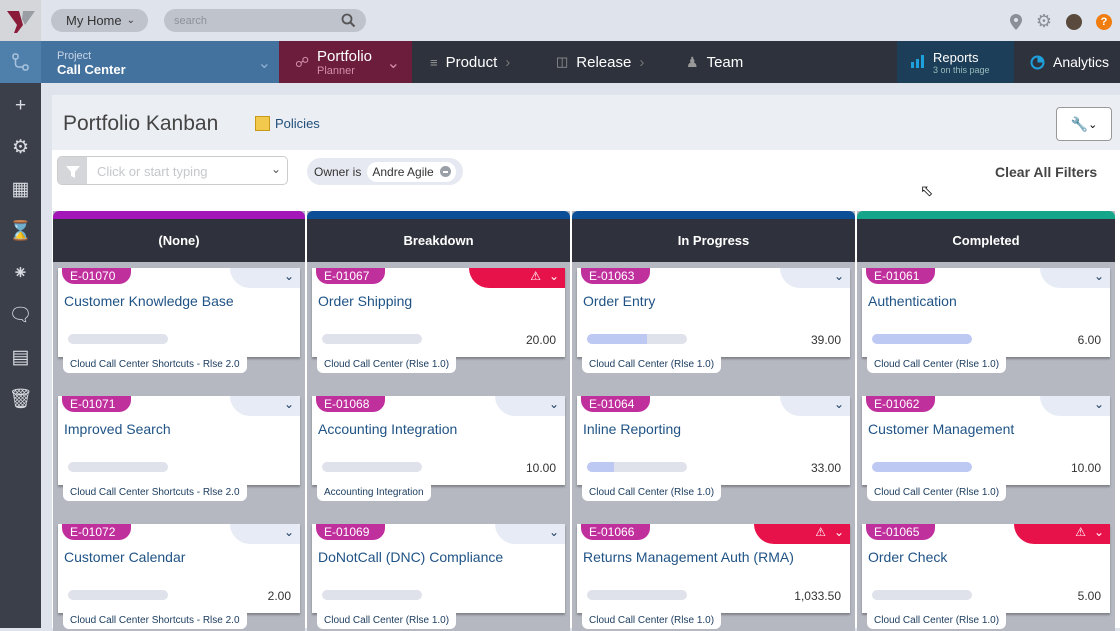  I want to click on kanban-card: E-01071 ⌄ Improved Search, so click(179, 440).